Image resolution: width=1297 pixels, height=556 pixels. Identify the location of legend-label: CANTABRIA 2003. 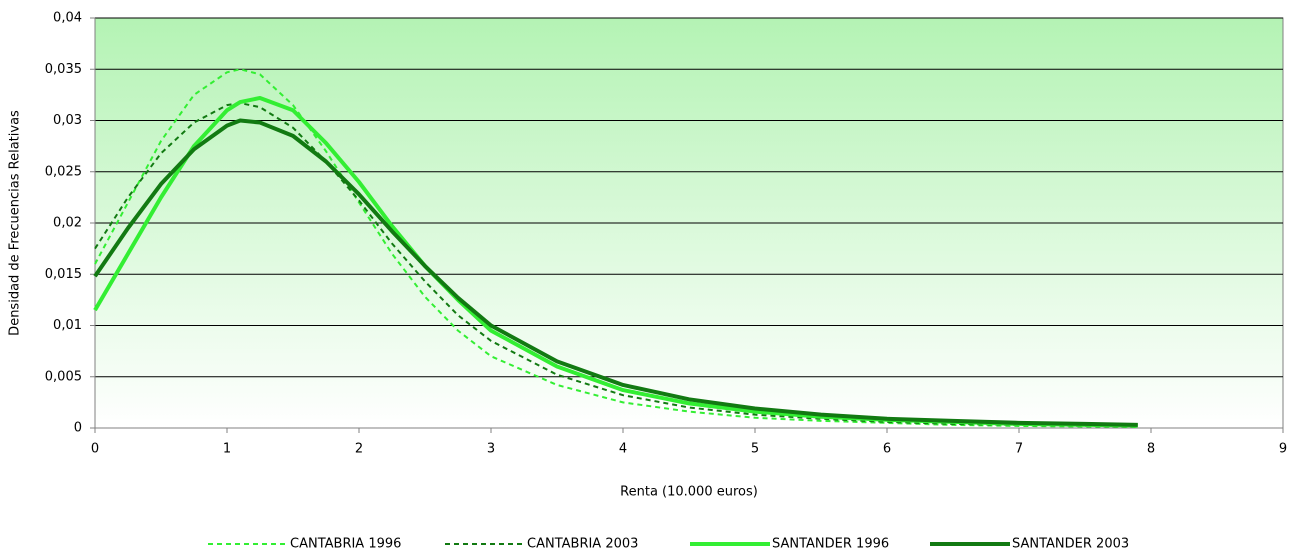
(582, 544).